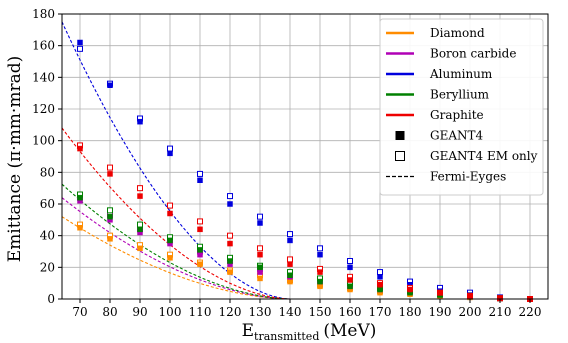  Describe the element at coordinates (47, 236) in the screenshot. I see `y-tick-label: 40` at that location.